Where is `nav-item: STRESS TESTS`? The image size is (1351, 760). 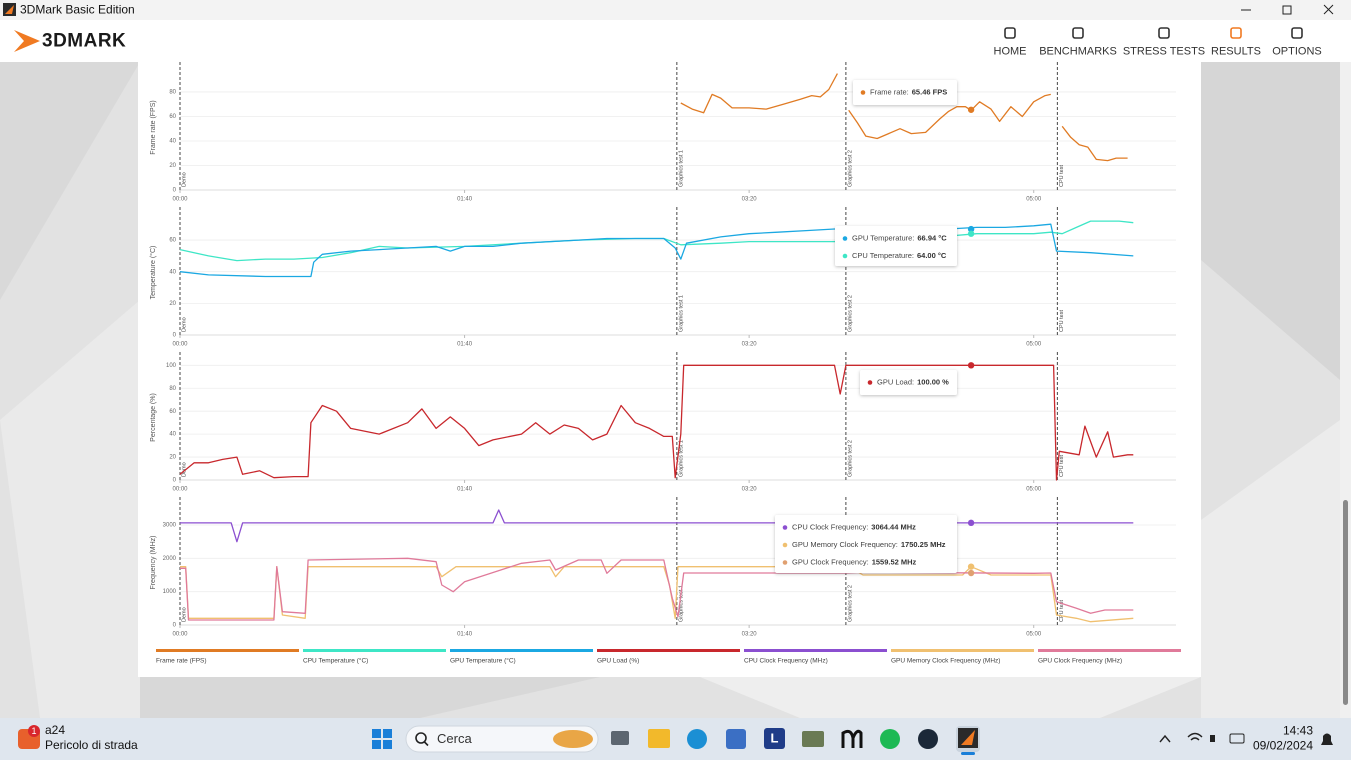 nav-item: STRESS TESTS is located at coordinates (1164, 51).